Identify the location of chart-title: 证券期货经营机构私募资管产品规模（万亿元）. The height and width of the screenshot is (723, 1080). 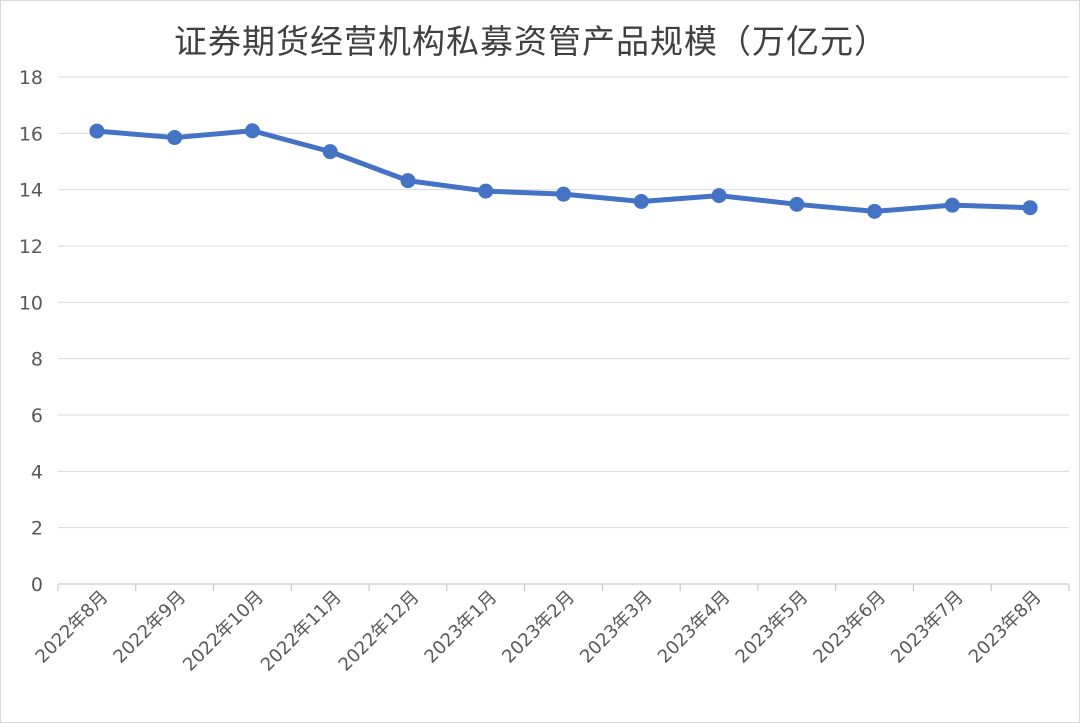
(531, 41).